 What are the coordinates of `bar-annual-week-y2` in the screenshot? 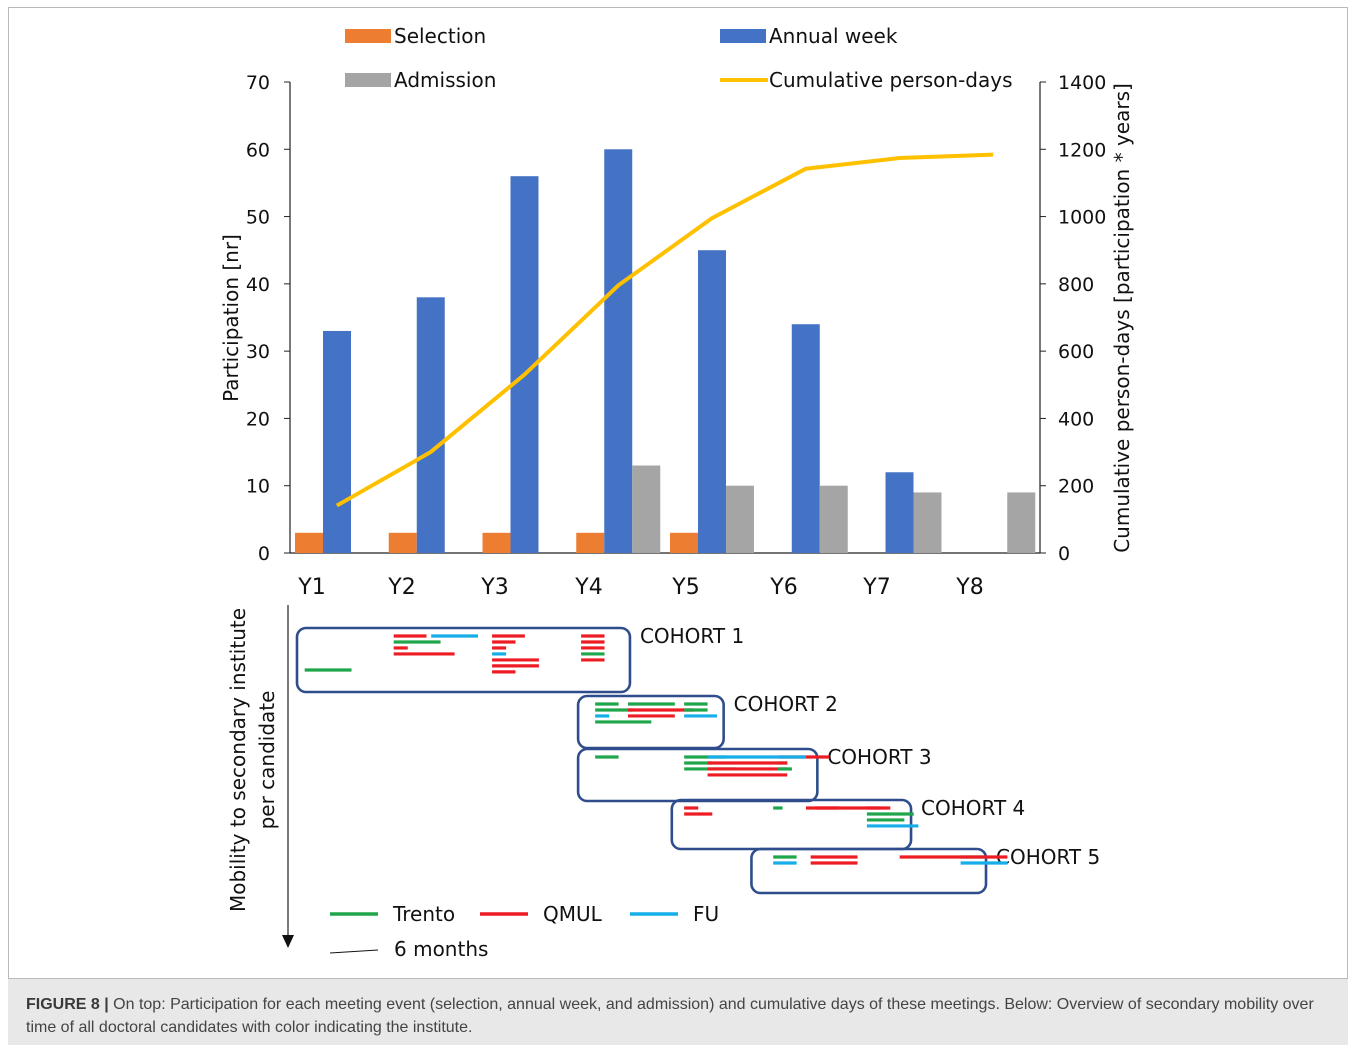 It's located at (430, 425).